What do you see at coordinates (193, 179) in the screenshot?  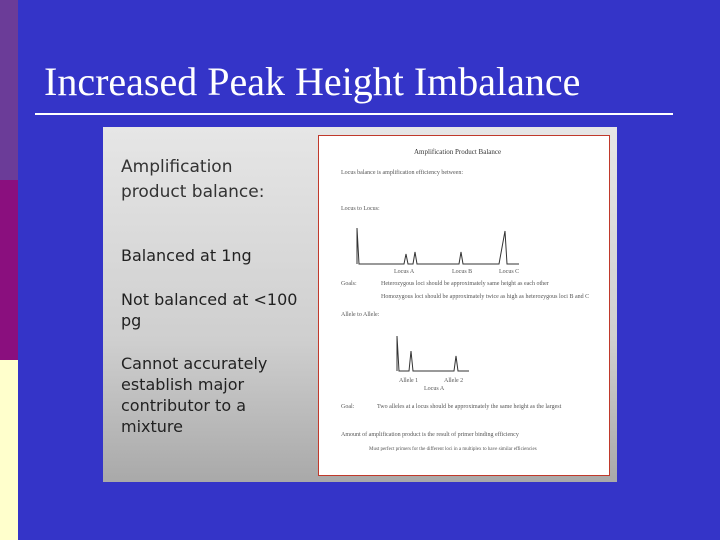 I see `point: Amplification product balance:` at bounding box center [193, 179].